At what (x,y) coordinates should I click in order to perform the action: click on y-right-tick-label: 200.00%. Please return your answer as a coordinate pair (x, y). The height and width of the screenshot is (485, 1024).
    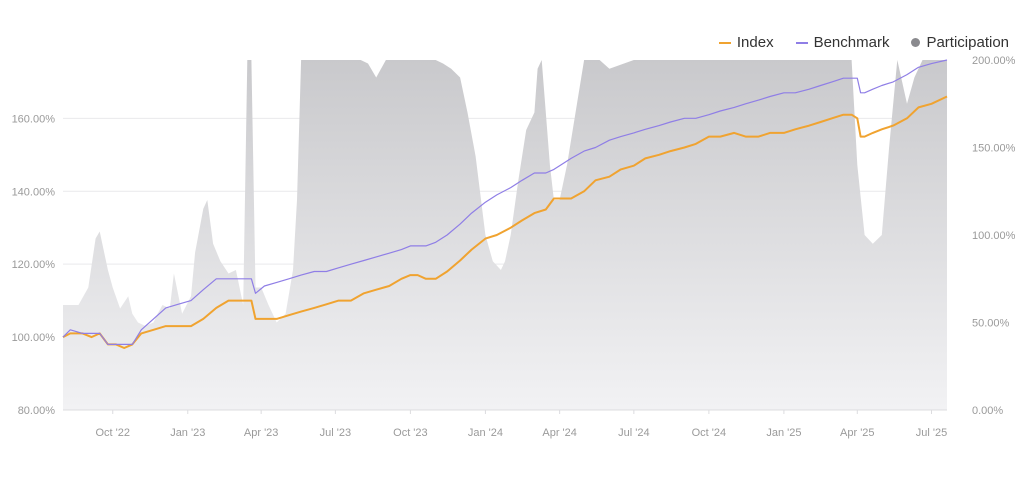
    Looking at the image, I should click on (994, 61).